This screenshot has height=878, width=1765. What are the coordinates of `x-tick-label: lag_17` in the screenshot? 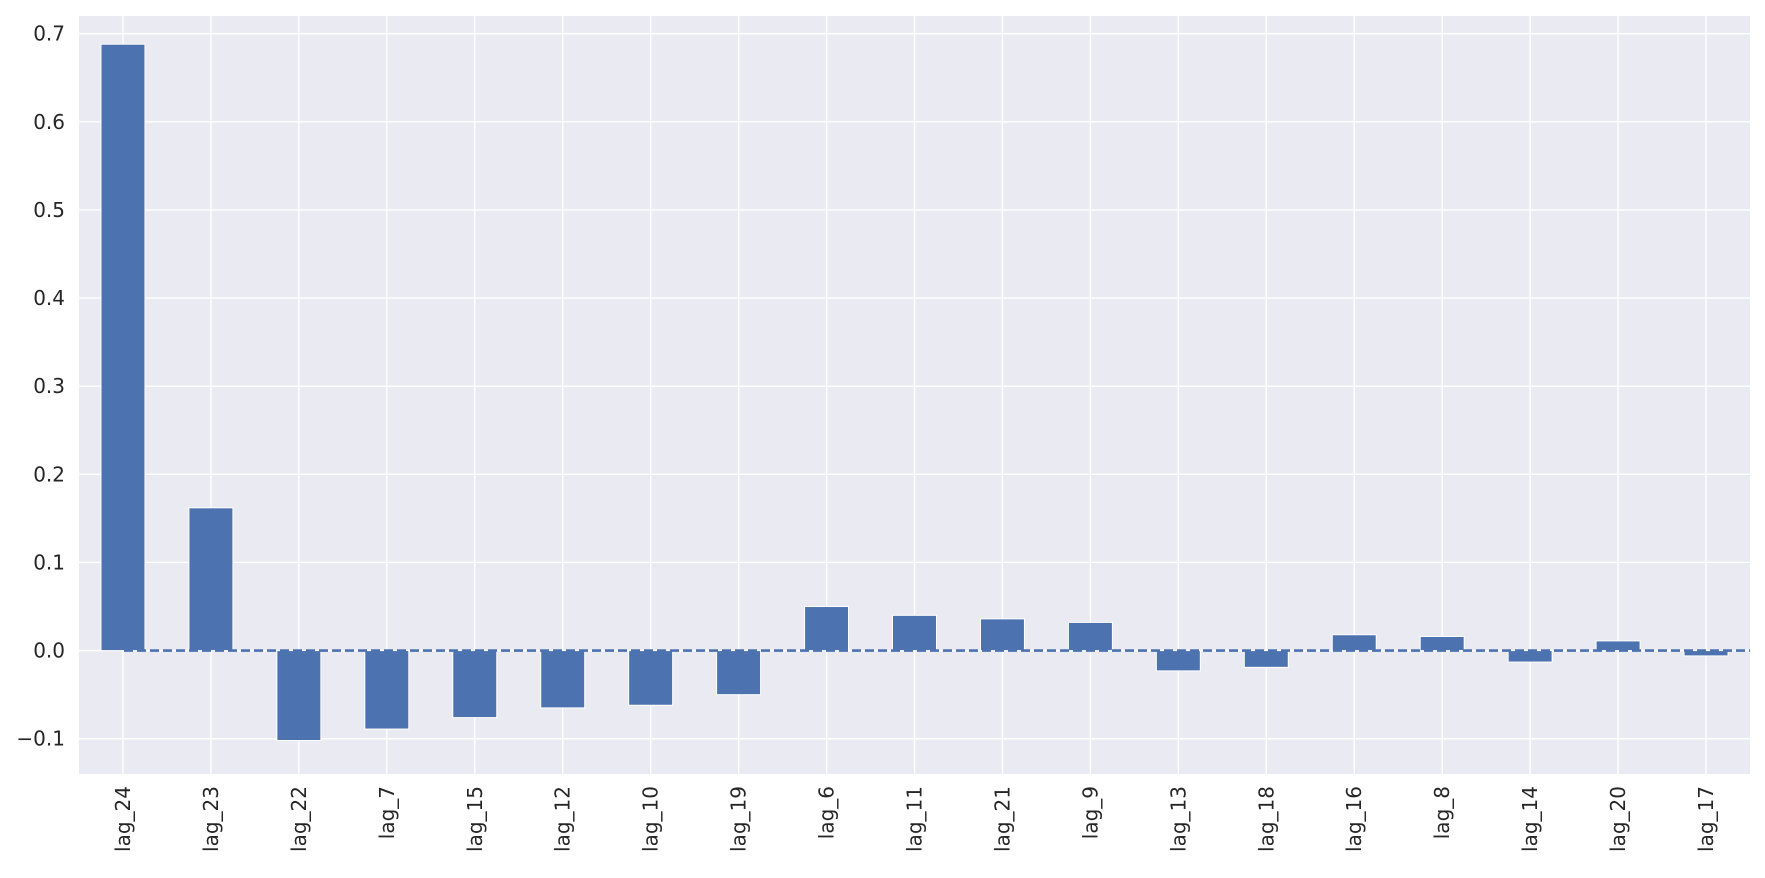 It's located at (1706, 819).